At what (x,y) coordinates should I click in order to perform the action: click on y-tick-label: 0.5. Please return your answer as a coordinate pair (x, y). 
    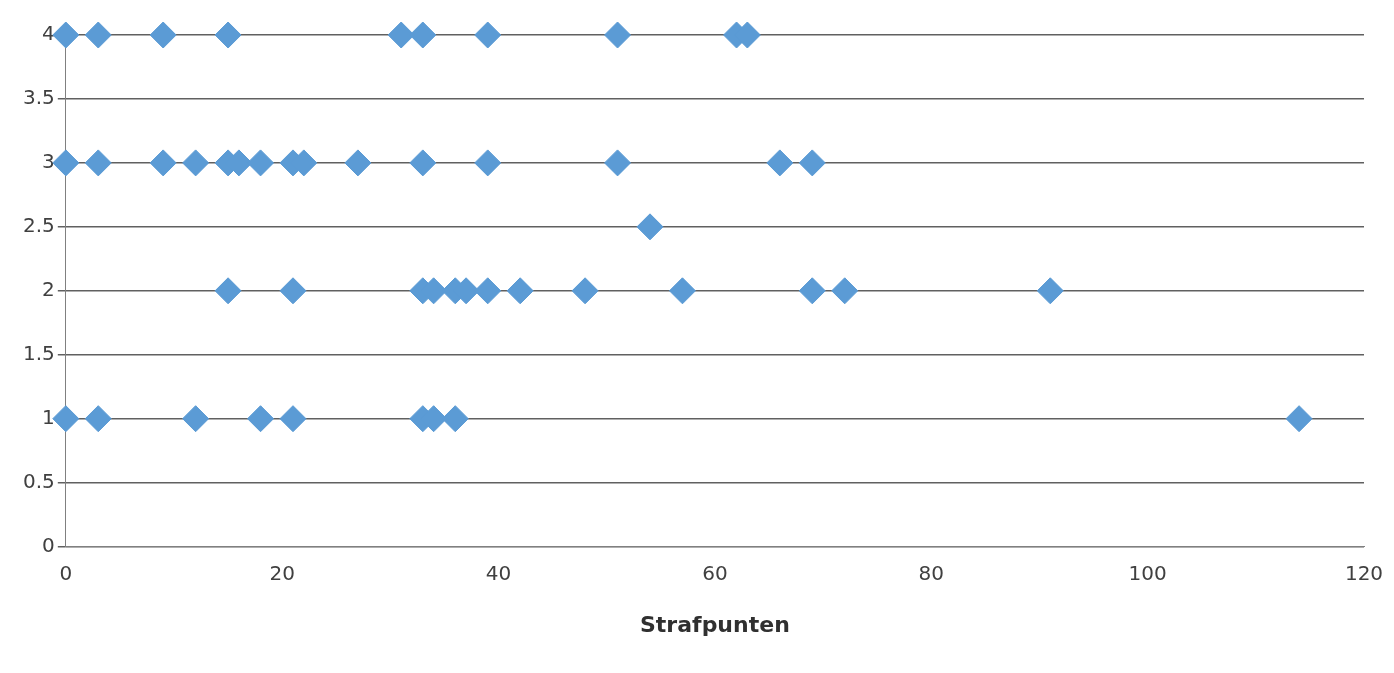
    Looking at the image, I should click on (38, 480).